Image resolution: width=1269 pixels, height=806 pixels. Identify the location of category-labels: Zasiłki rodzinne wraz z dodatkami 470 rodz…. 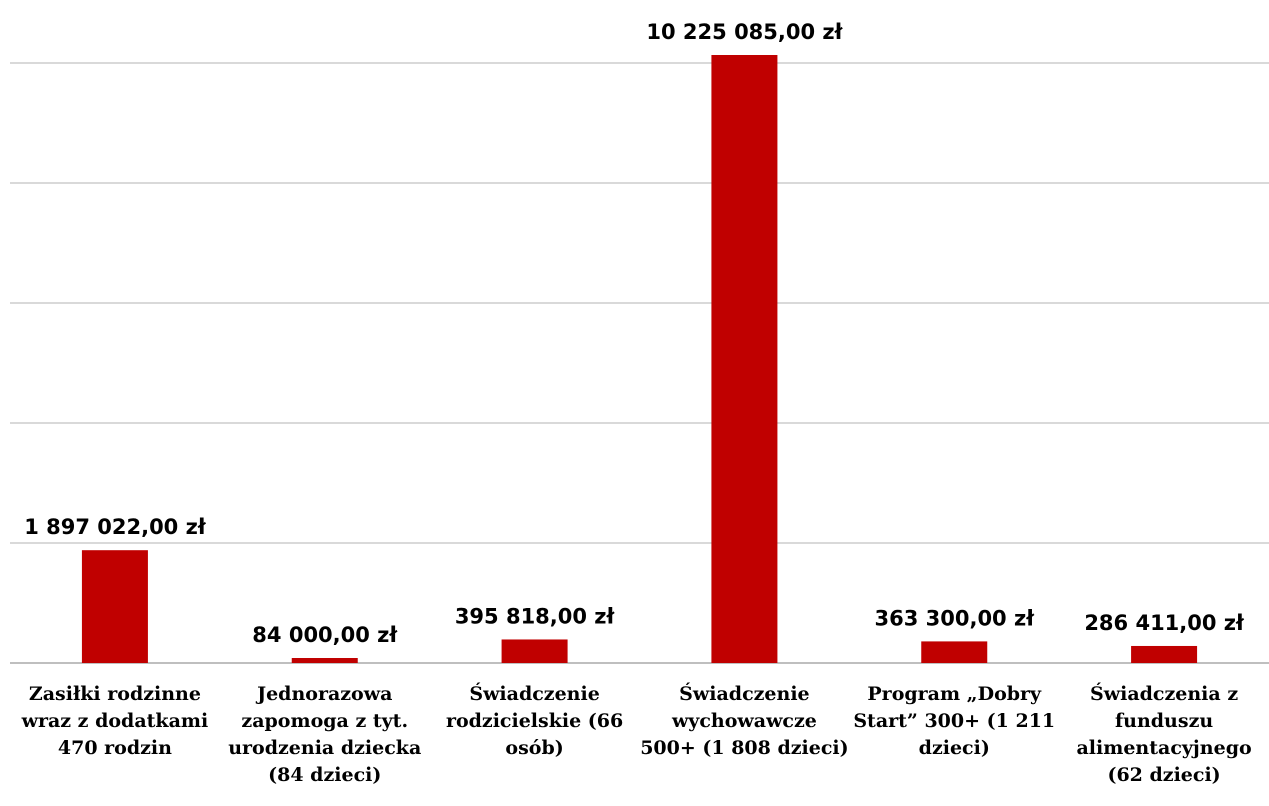
(636, 734).